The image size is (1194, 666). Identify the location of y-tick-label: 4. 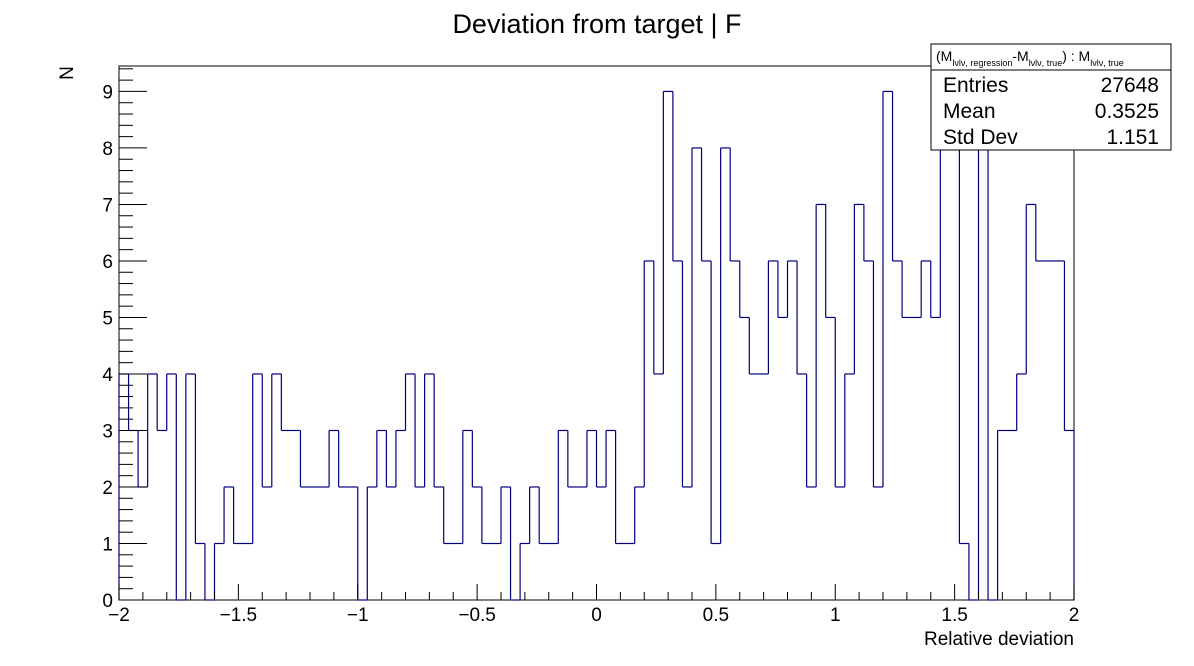
(107, 375).